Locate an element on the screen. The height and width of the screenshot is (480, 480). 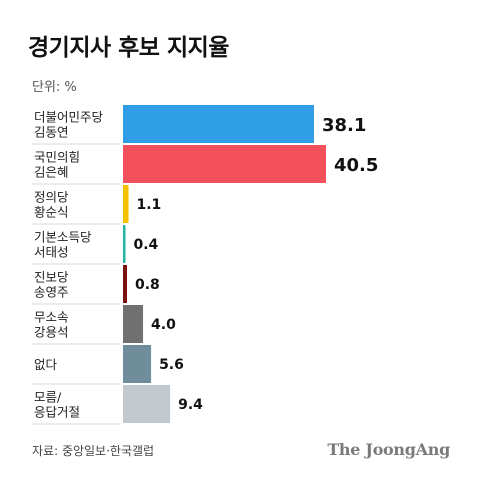
category-label: 강용석 is located at coordinates (51, 332).